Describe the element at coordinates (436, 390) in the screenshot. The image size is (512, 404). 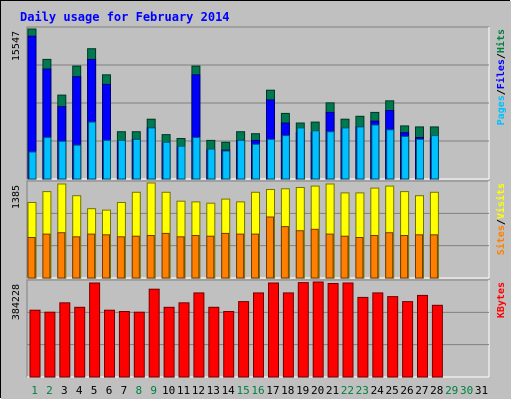
I see `x-tick-label: 28` at that location.